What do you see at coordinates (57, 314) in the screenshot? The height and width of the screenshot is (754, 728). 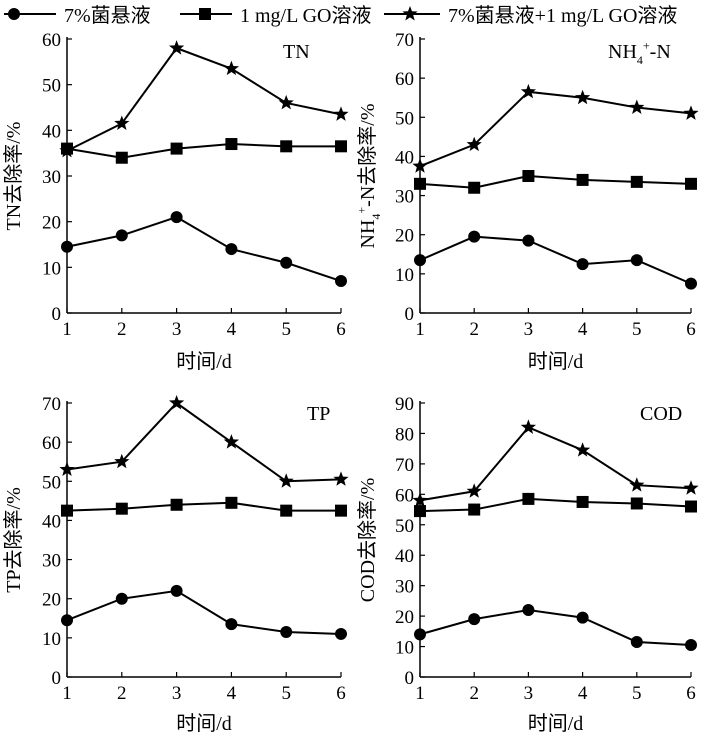 I see `y-tick-label: 0` at bounding box center [57, 314].